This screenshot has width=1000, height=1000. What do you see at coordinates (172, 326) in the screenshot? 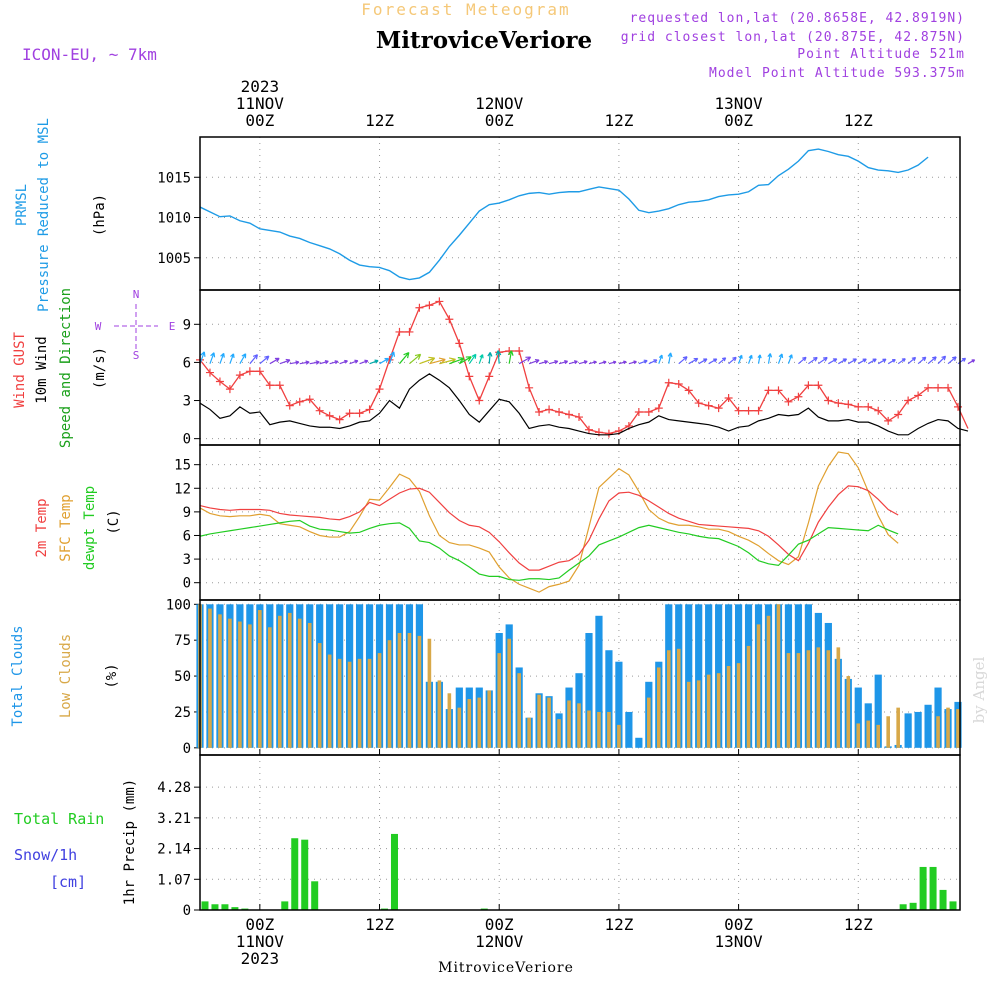
I see `compass-east: E` at bounding box center [172, 326].